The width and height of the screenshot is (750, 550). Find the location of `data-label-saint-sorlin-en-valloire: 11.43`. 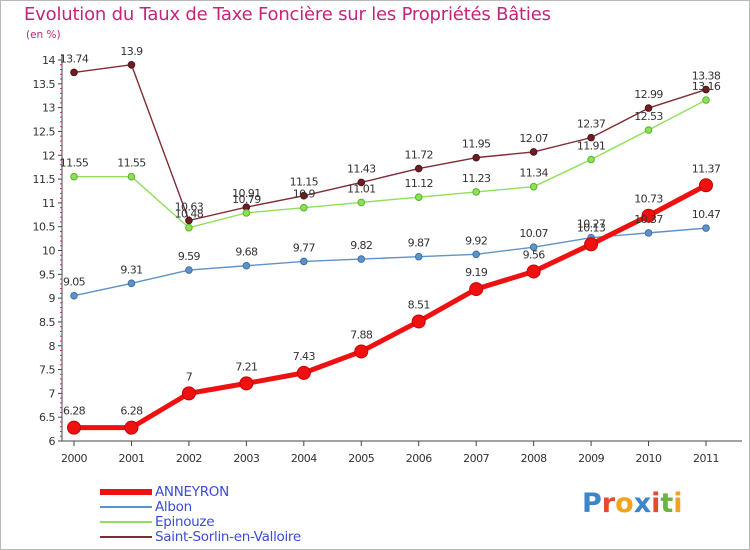

data-label-saint-sorlin-en-valloire: 11.43 is located at coordinates (361, 168).